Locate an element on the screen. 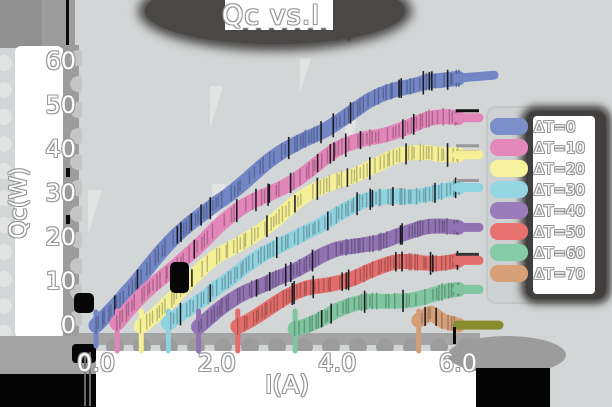  legend-item: ΔT=60 is located at coordinates (548, 253).